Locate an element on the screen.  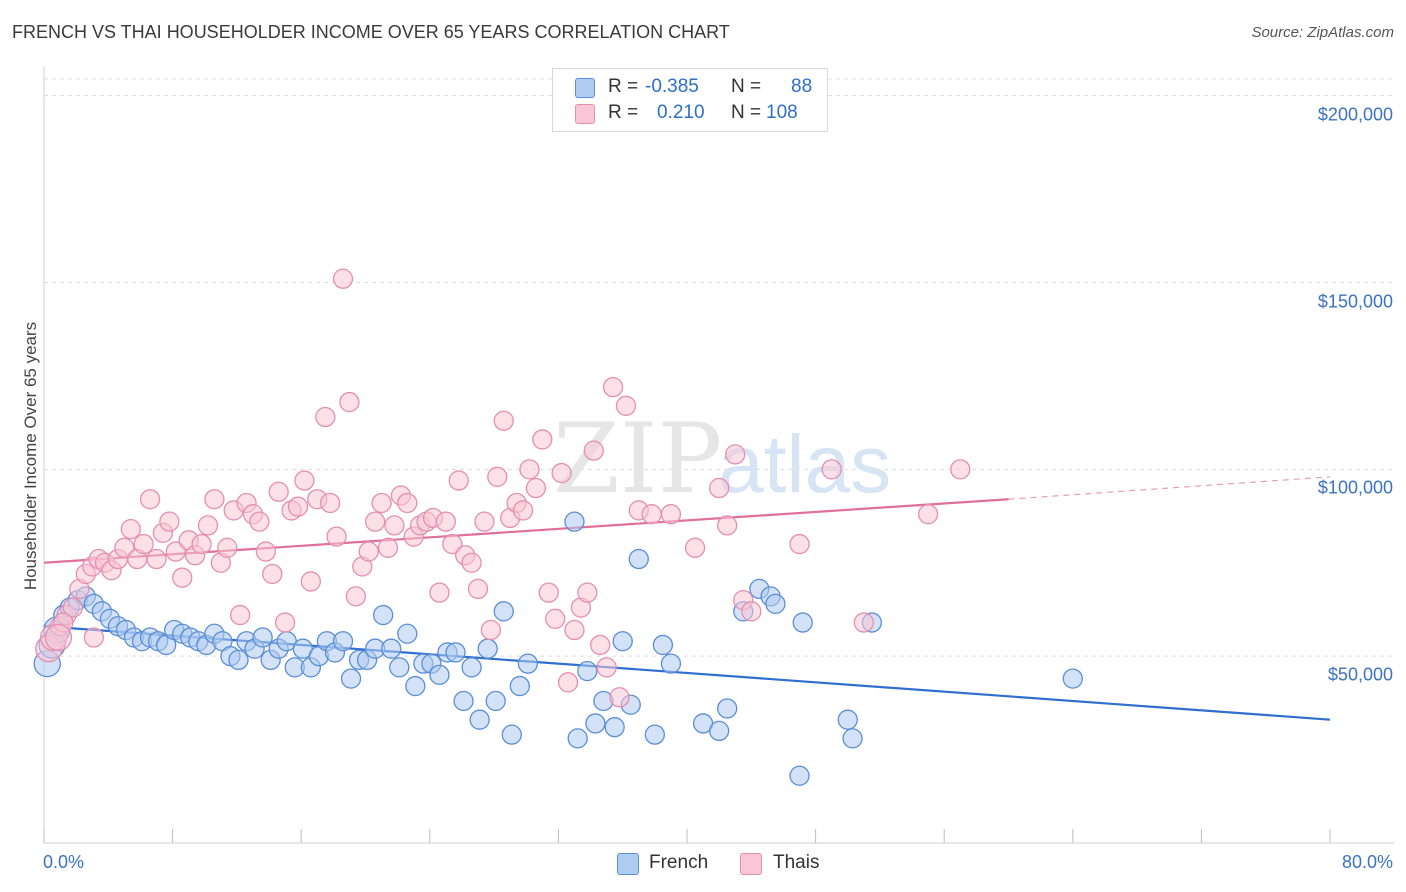
legend-r-value-french: -0.385 is located at coordinates (672, 86).